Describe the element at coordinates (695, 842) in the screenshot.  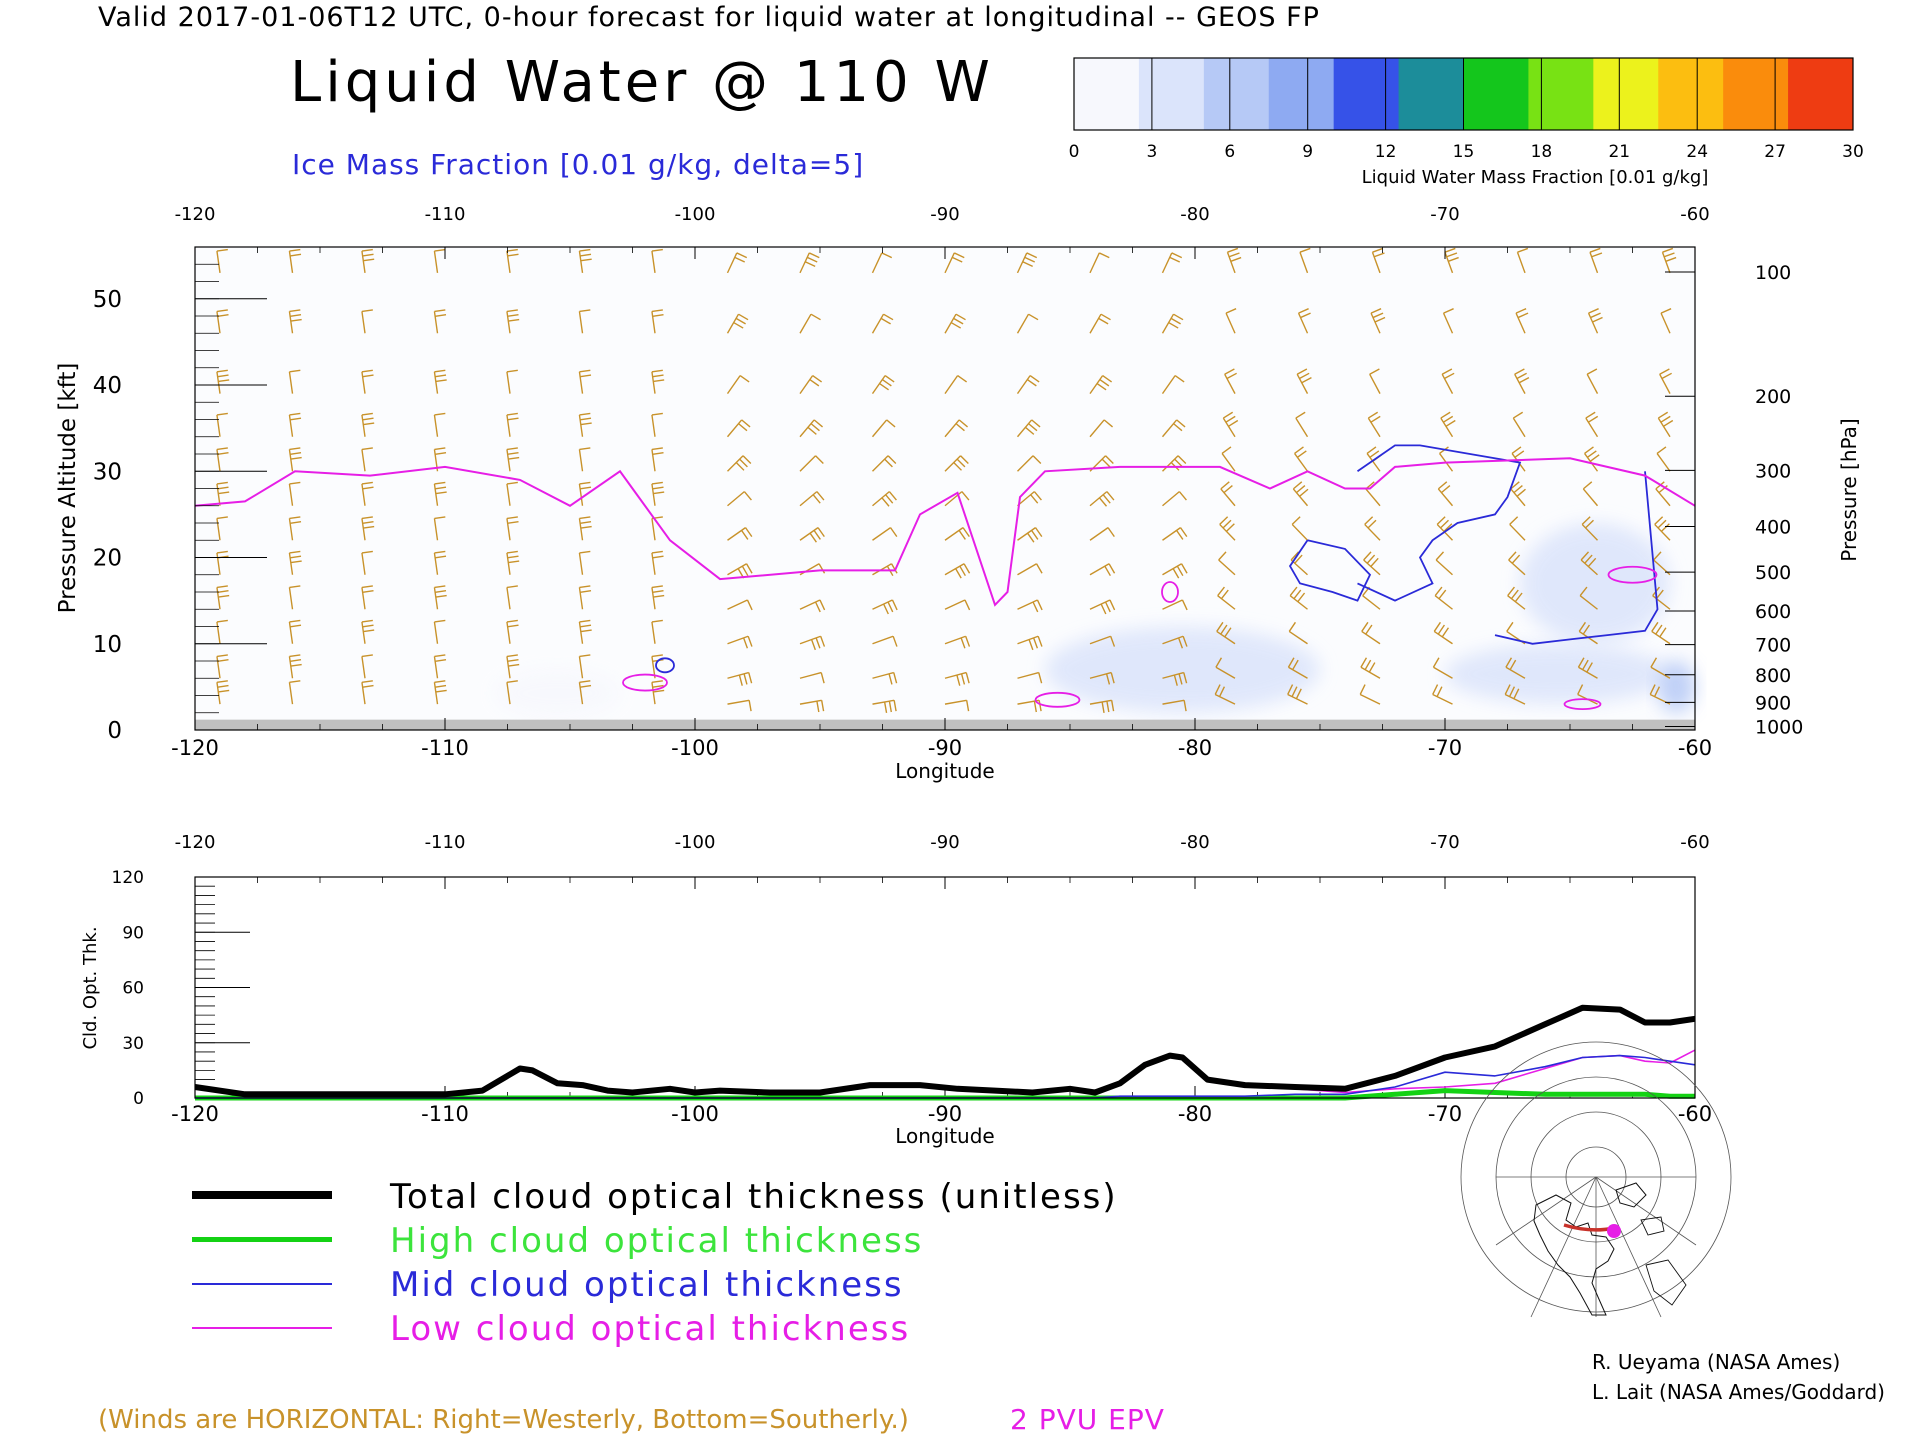
I see `ts-top-tick-label: -100` at that location.